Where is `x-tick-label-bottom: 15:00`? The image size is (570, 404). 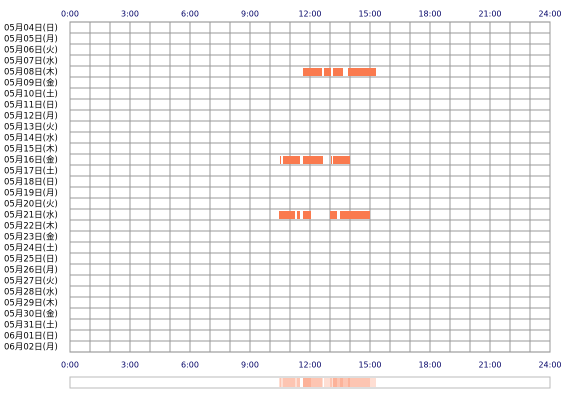 x-tick-label-bottom: 15:00 is located at coordinates (369, 365).